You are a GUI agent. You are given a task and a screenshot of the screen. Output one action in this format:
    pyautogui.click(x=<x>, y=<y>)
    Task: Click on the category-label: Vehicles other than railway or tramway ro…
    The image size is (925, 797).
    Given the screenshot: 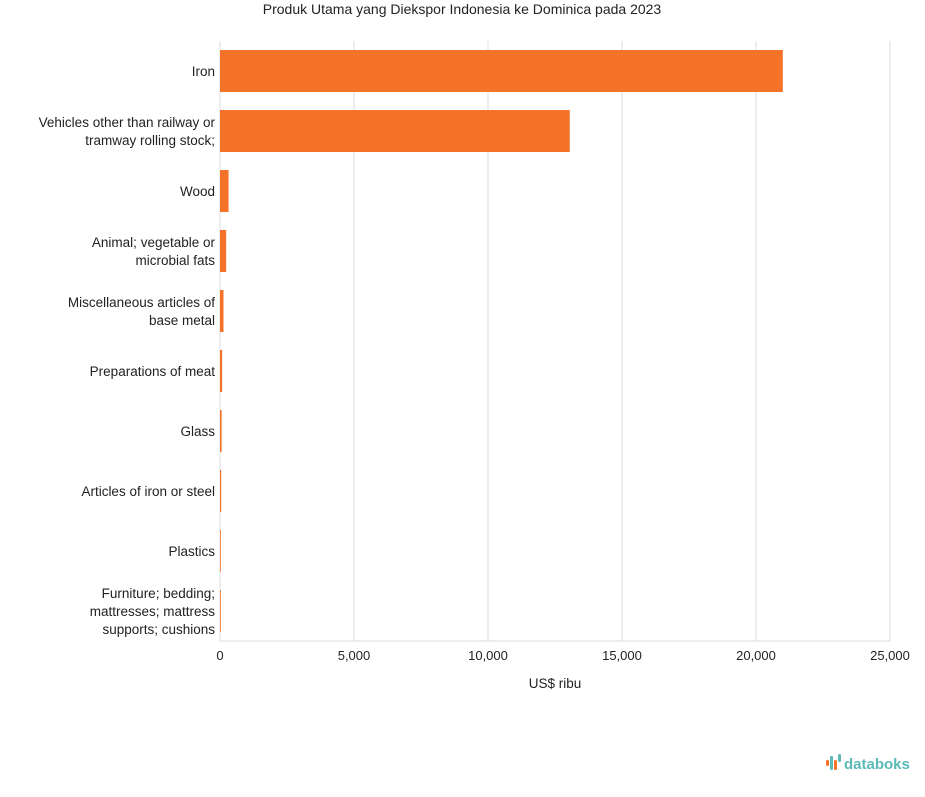 What is the action you would take?
    pyautogui.click(x=127, y=131)
    